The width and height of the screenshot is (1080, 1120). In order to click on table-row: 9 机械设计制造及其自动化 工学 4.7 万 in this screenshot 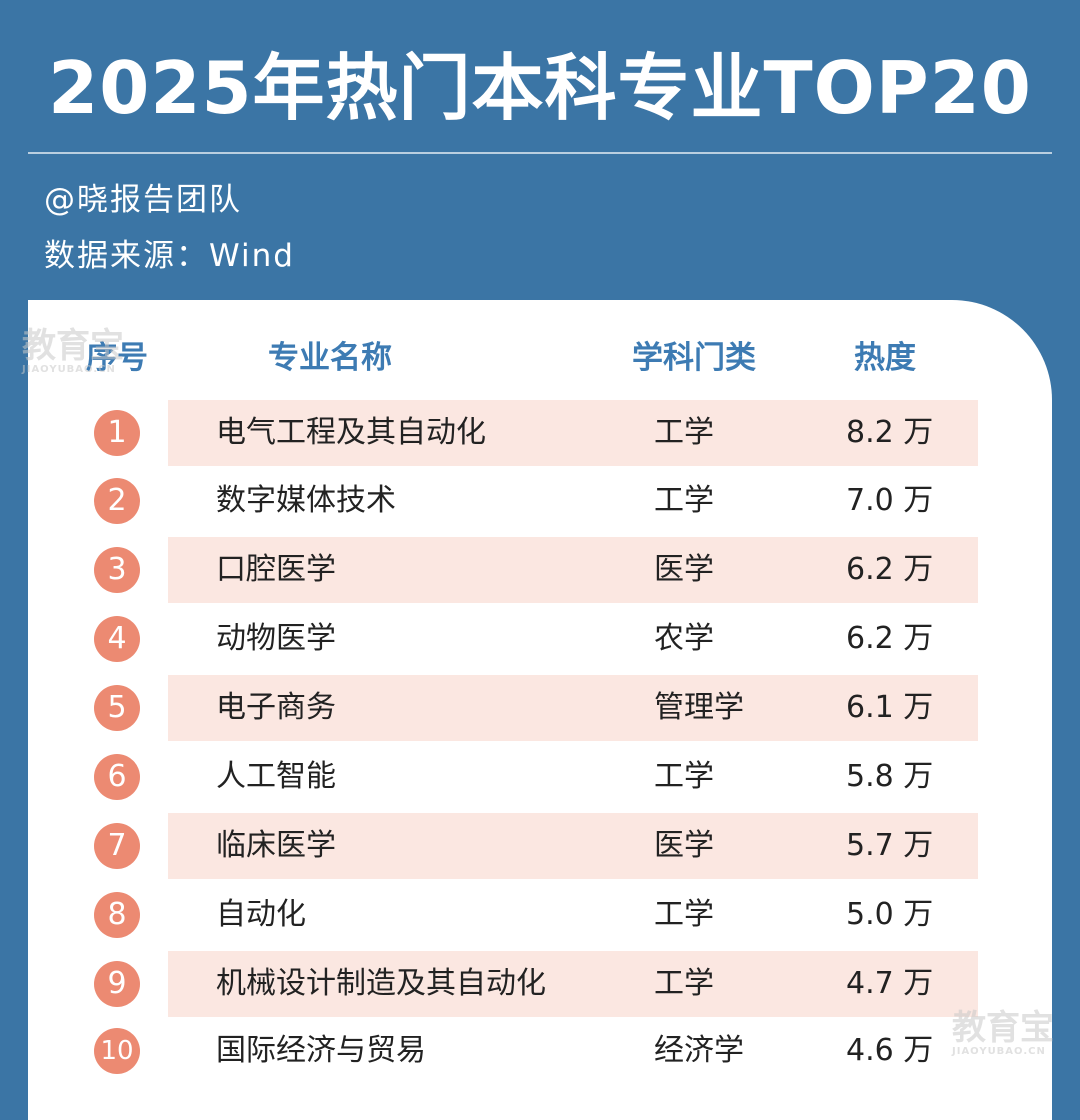, I will do `click(540, 984)`.